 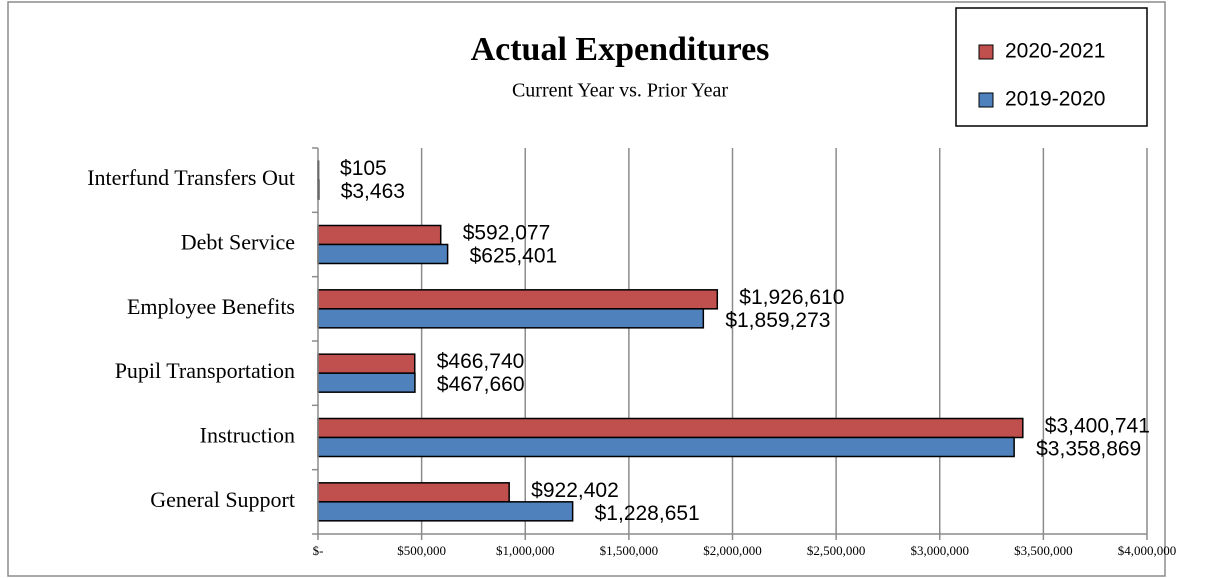 What do you see at coordinates (525, 550) in the screenshot?
I see `x-tick-label: $1,000,000` at bounding box center [525, 550].